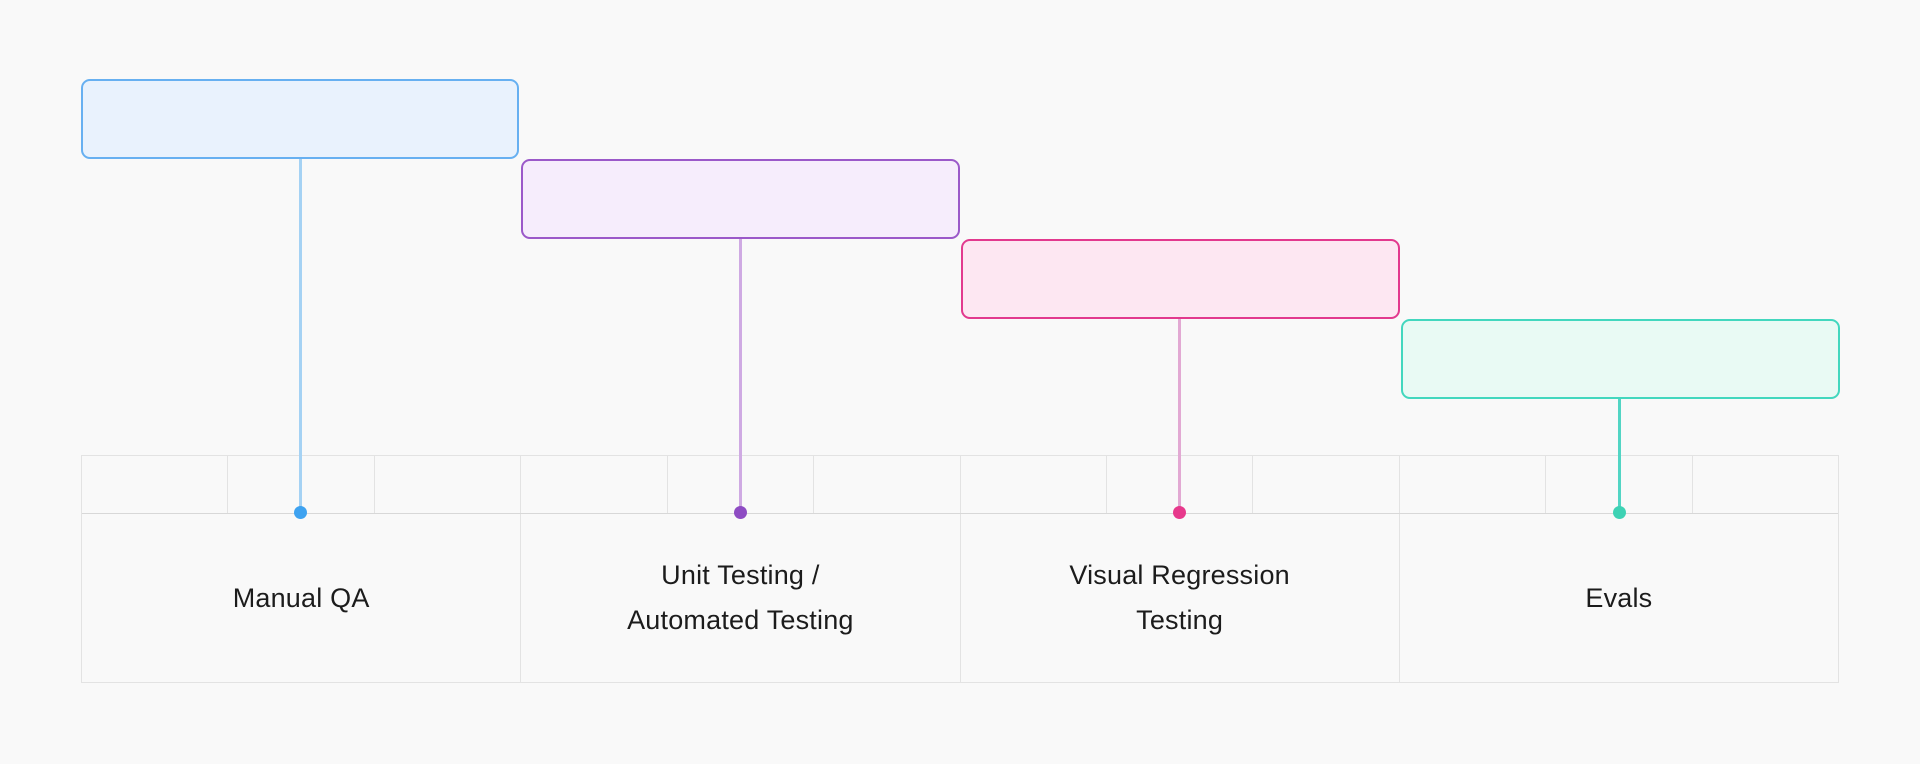 This screenshot has width=1920, height=764. I want to click on stage-label: Evals, so click(1619, 597).